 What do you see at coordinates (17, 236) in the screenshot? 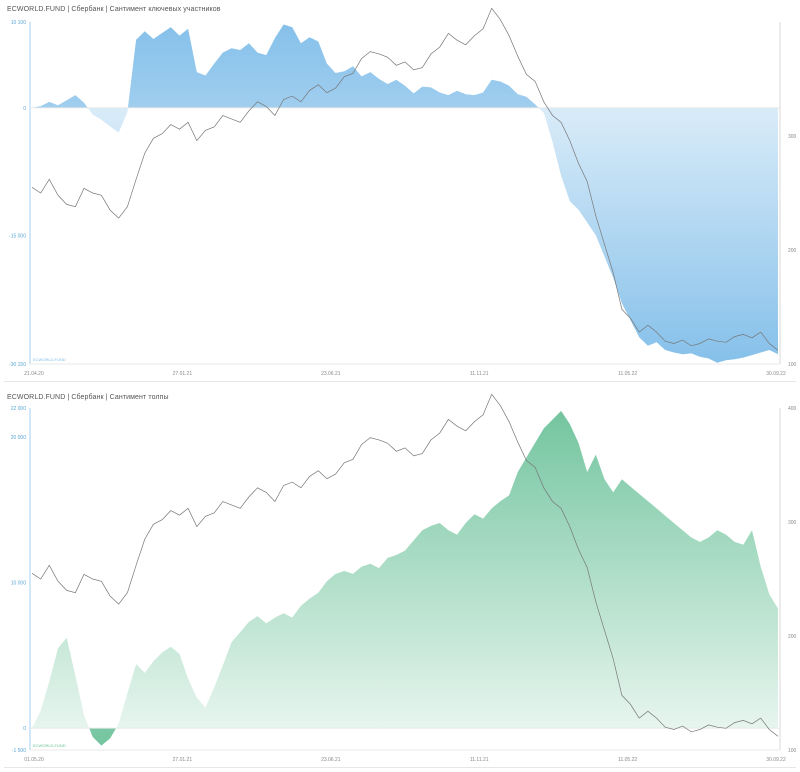
I see `left-tick-label: -15 000` at bounding box center [17, 236].